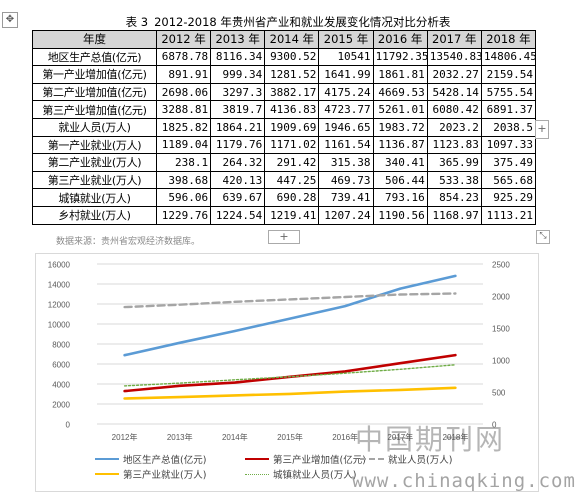 This screenshot has height=494, width=582. What do you see at coordinates (400, 127) in the screenshot?
I see `table-cell: 1983.72` at bounding box center [400, 127].